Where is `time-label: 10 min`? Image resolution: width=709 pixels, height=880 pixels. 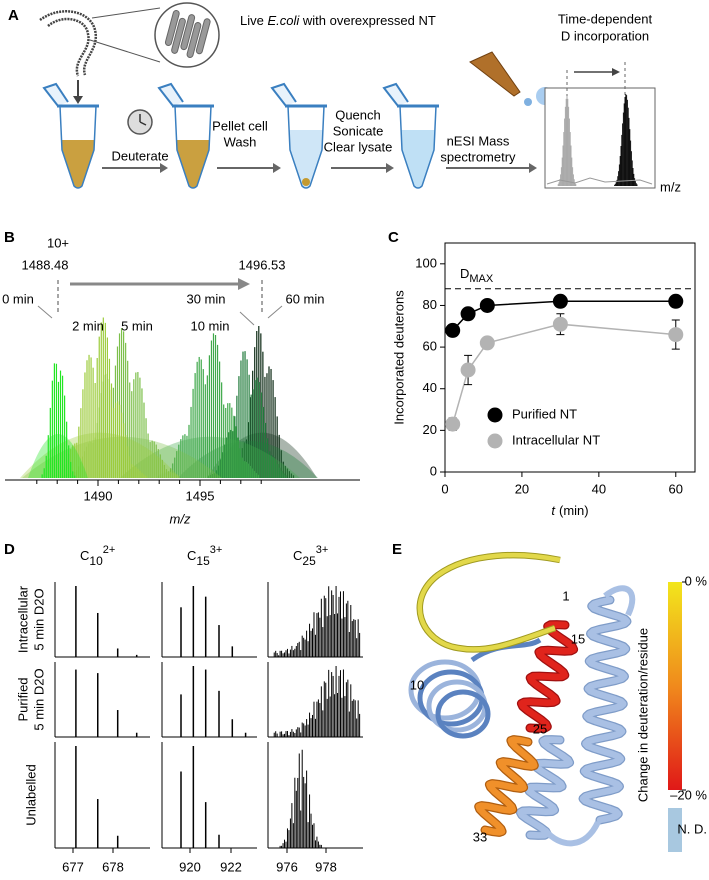 time-label: 10 min is located at coordinates (209, 325).